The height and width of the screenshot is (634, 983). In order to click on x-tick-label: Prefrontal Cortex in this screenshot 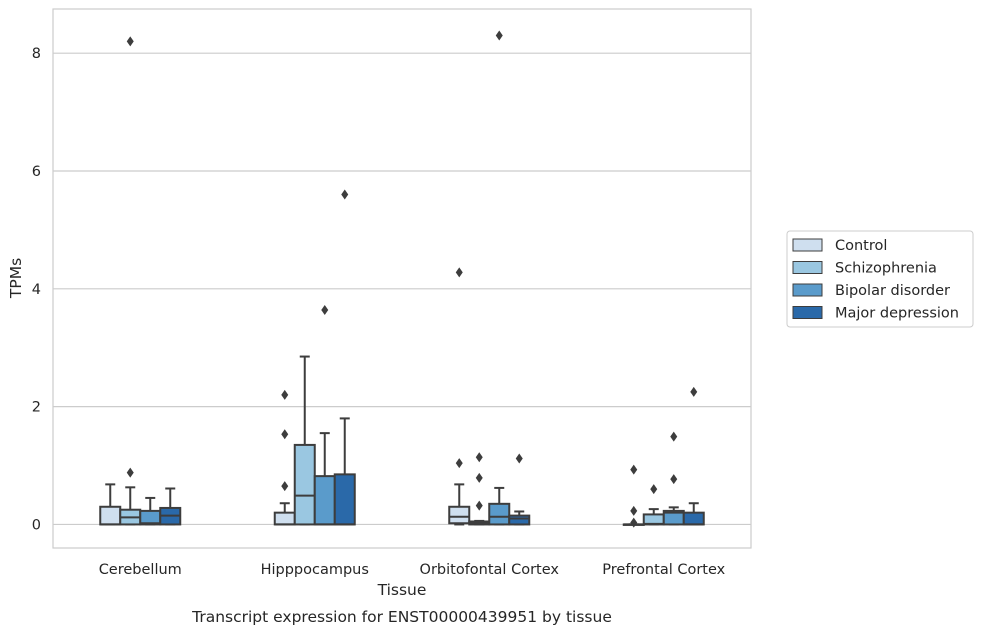, I will do `click(663, 570)`.